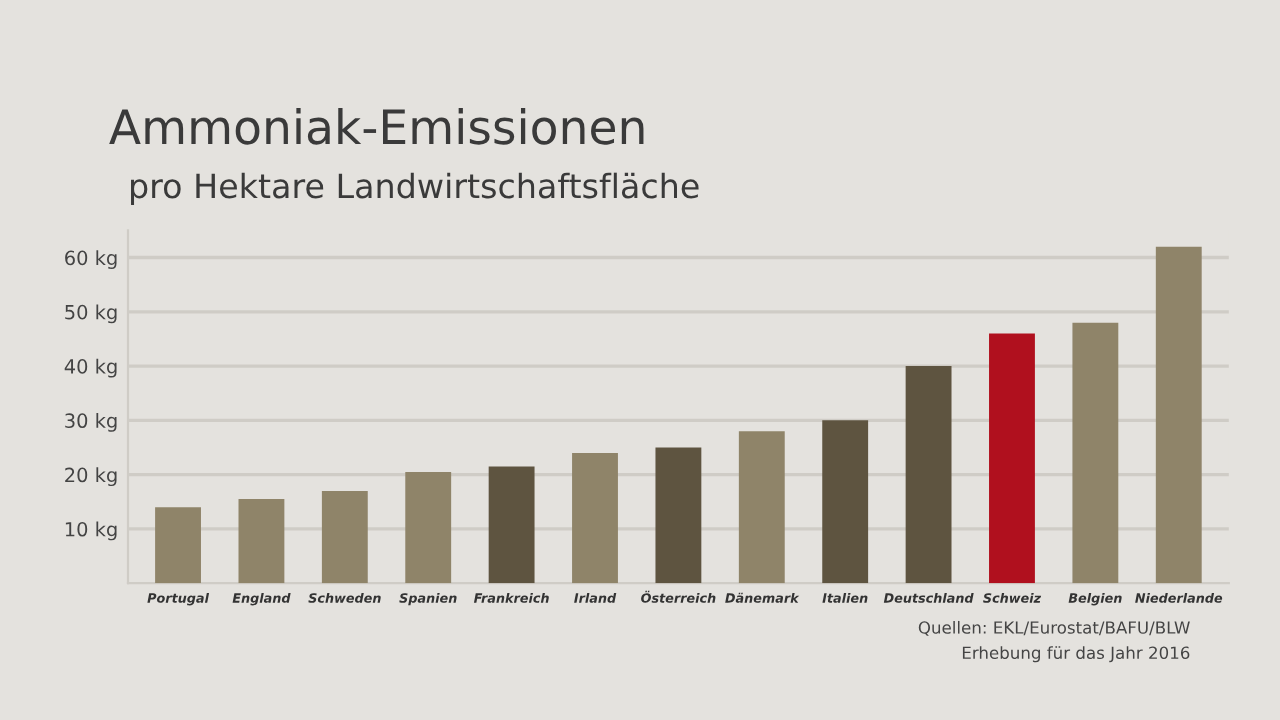  Describe the element at coordinates (376, 126) in the screenshot. I see `chart-title: Ammoniak-Emissionen` at that location.